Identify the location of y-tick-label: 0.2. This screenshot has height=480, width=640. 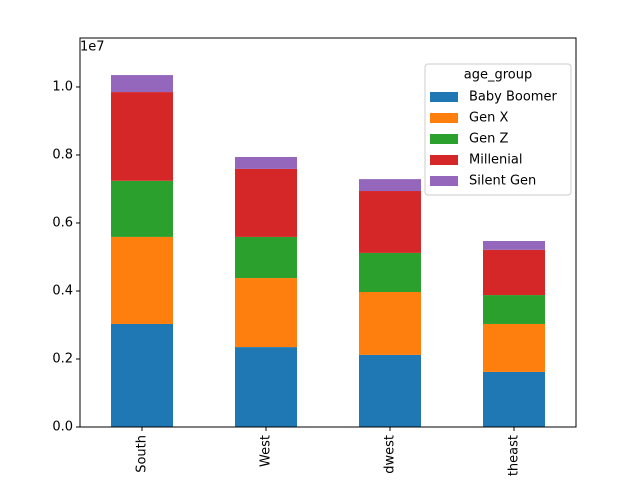
(62, 358).